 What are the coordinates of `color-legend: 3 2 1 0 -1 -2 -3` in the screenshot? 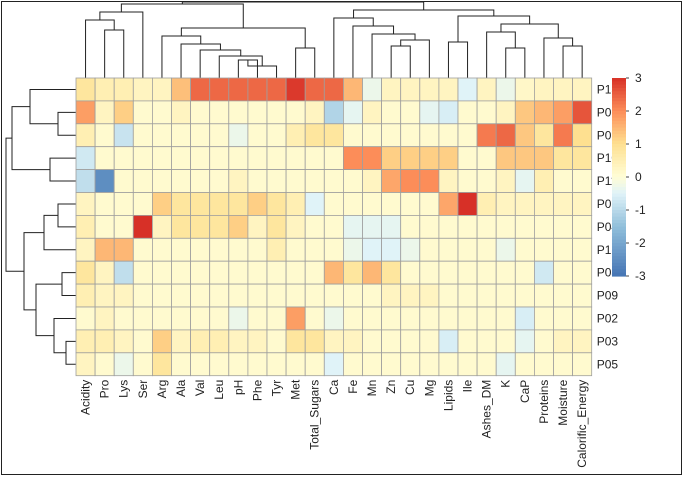 It's located at (629, 177).